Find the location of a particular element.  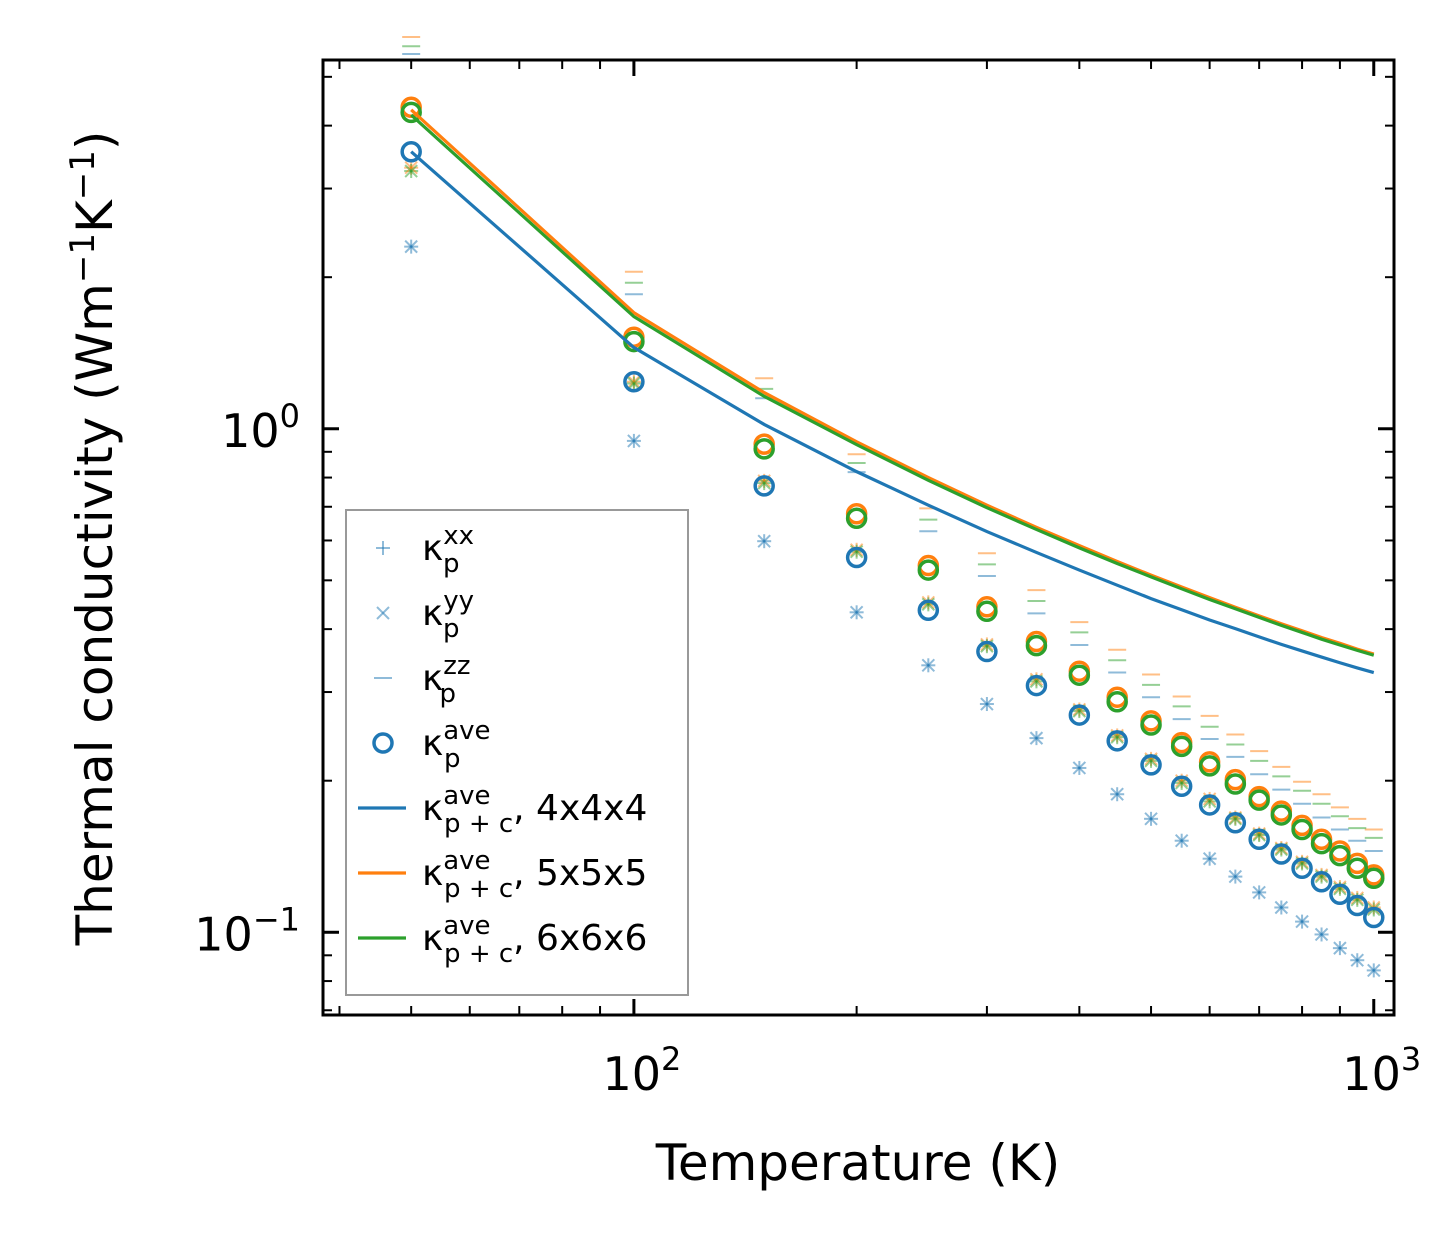

data-point-kp-yy-4x4x4-0-d2 is located at coordinates (411, 246).